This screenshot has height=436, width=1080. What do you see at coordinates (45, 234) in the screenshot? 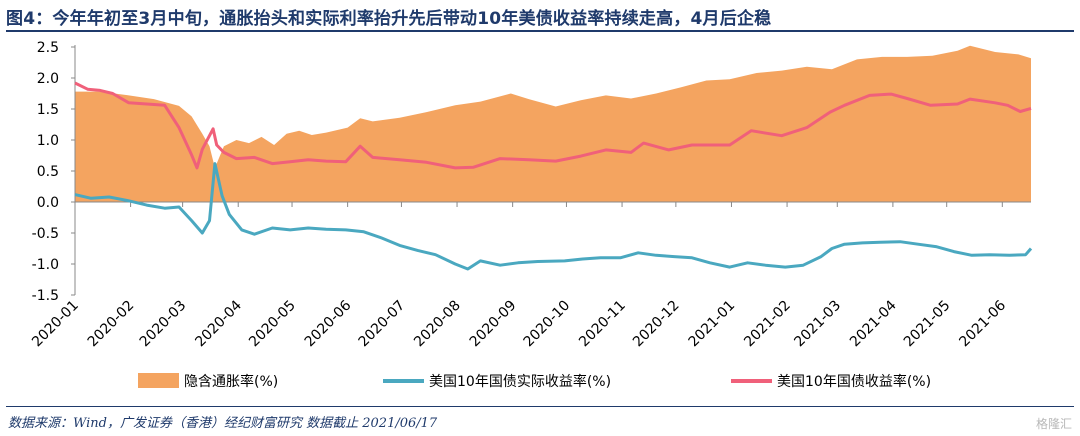
I see `y-tick-label: -0.5` at bounding box center [45, 234].